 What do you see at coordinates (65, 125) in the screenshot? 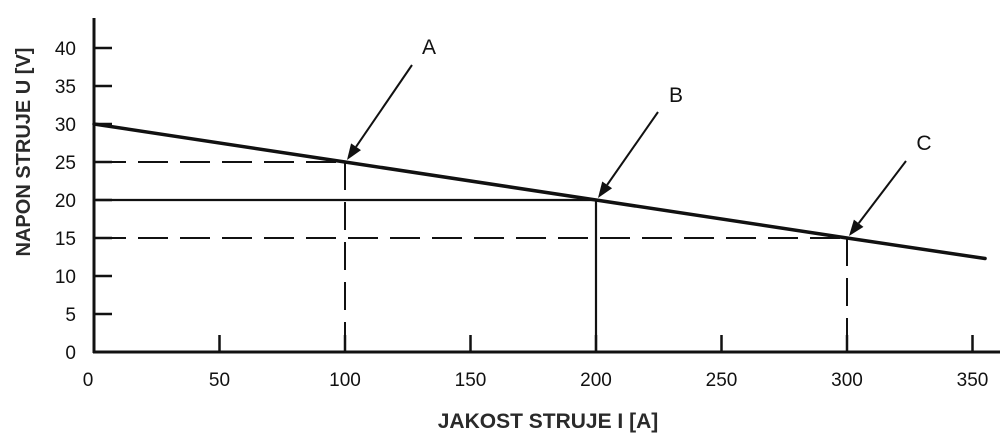
I see `y-tick-label: 30` at bounding box center [65, 125].